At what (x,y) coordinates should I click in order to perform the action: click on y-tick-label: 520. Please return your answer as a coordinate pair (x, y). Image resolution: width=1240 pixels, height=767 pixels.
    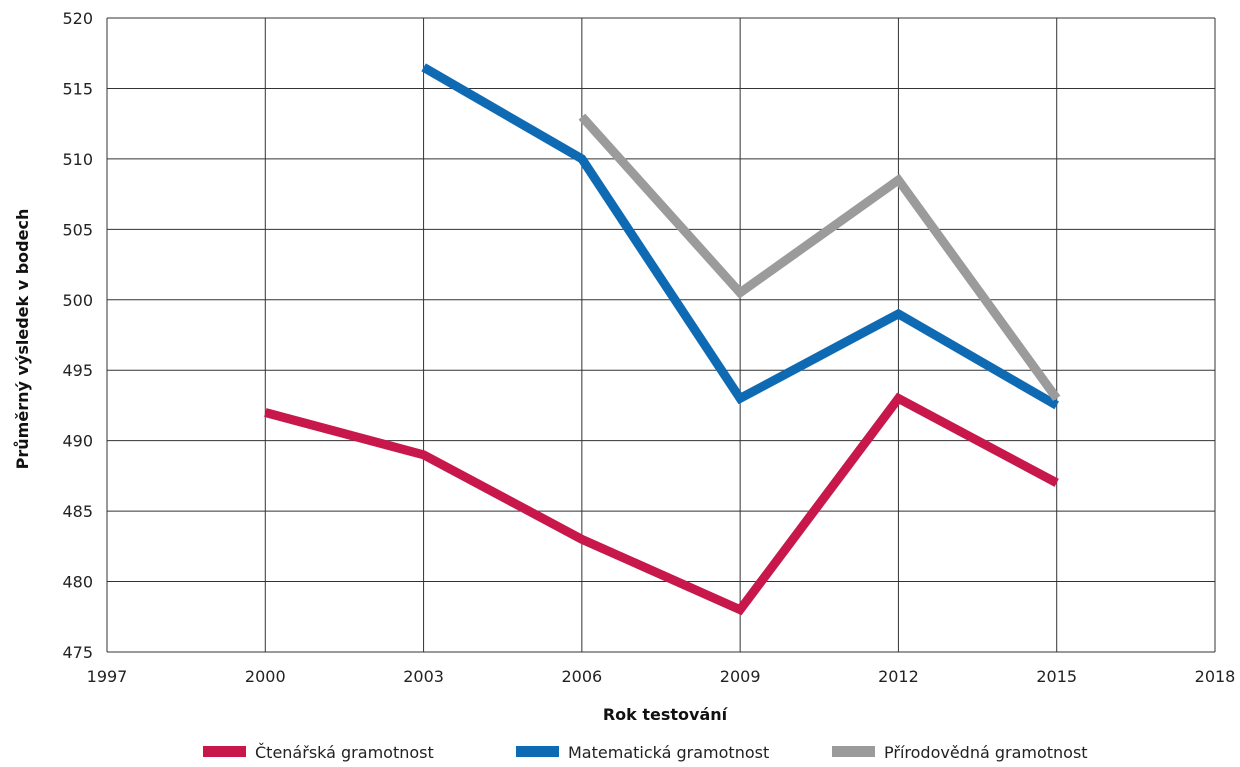
    Looking at the image, I should click on (77, 18).